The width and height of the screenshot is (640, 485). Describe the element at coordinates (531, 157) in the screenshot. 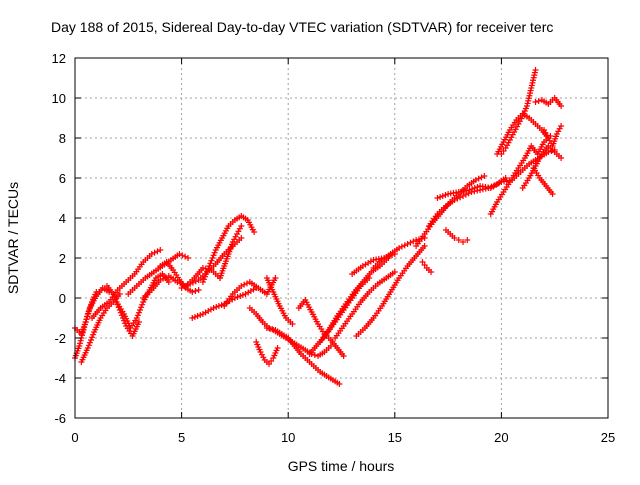

I see `series-sat-am` at that location.